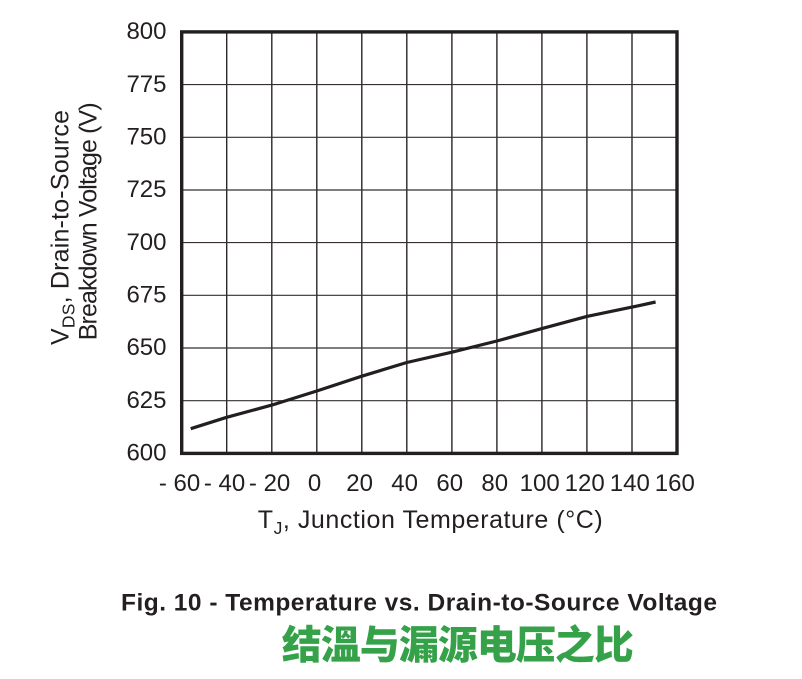 Image resolution: width=802 pixels, height=679 pixels. I want to click on svg-text: VDS, Drain-to-Source, so click(63, 227).